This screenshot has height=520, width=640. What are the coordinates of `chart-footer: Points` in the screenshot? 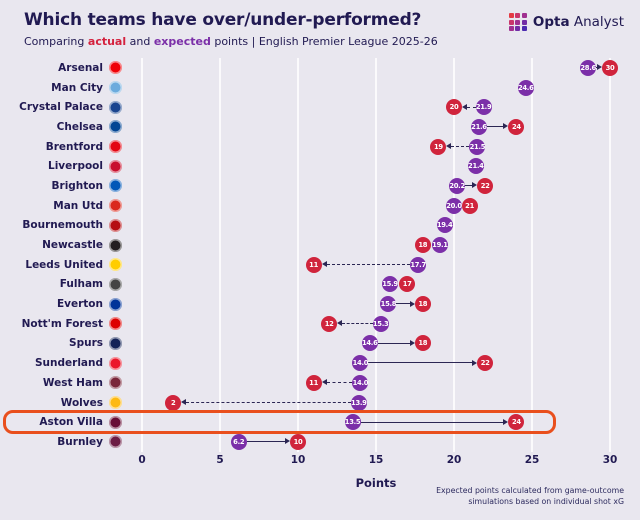 It's located at (320, 491).